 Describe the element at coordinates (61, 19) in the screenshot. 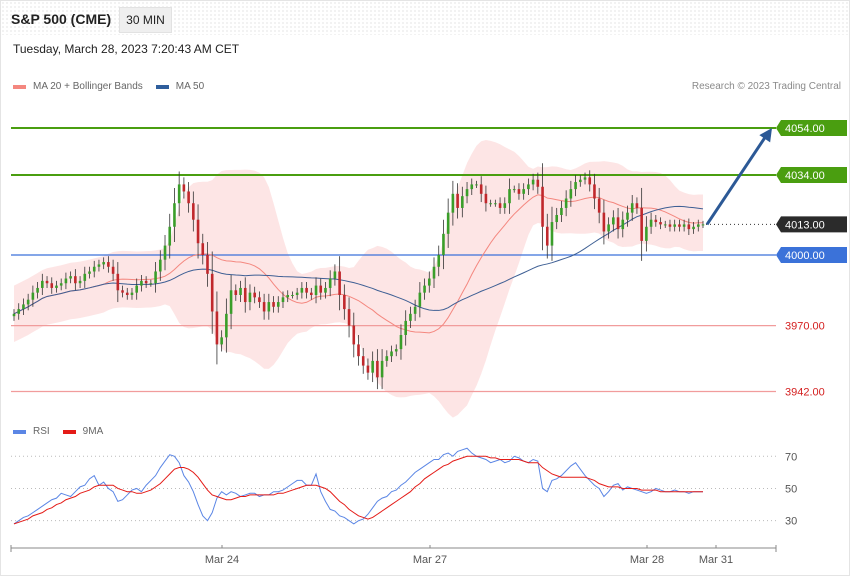

I see `instrument-title: S&P 500 (CME)` at that location.